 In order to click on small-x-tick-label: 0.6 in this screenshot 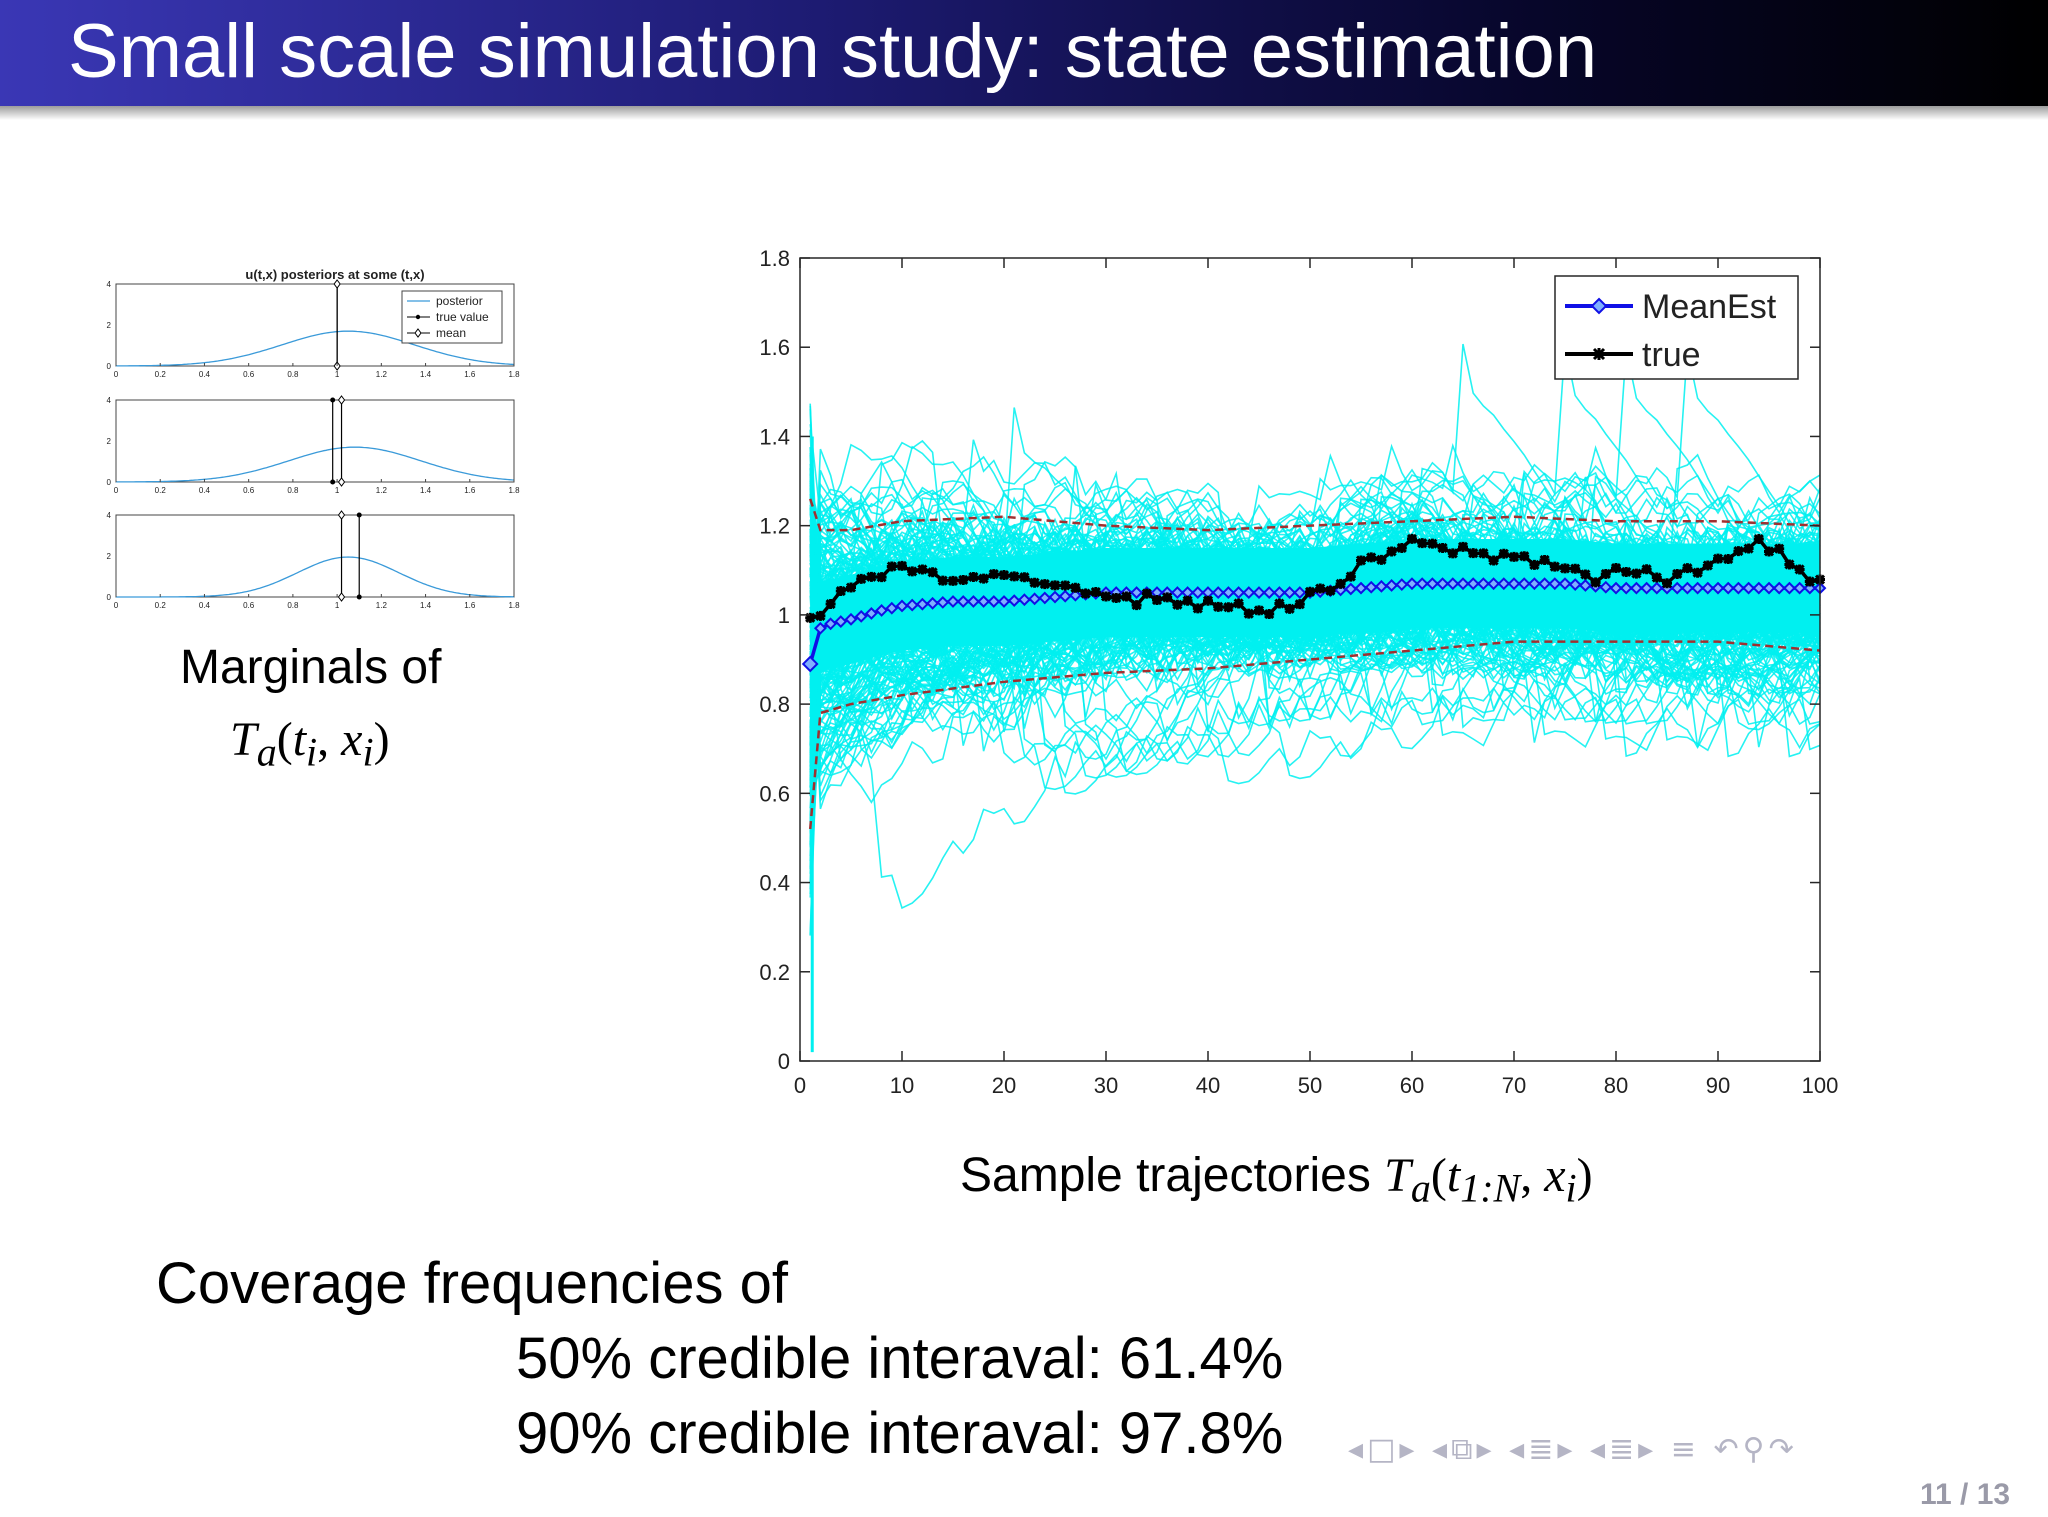, I will do `click(249, 605)`.